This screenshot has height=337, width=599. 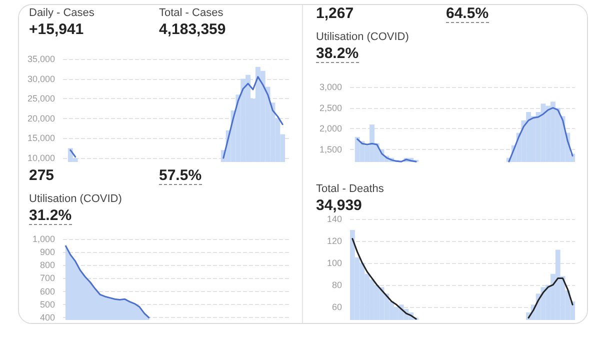 I want to click on text: 4,183,359, so click(x=192, y=29).